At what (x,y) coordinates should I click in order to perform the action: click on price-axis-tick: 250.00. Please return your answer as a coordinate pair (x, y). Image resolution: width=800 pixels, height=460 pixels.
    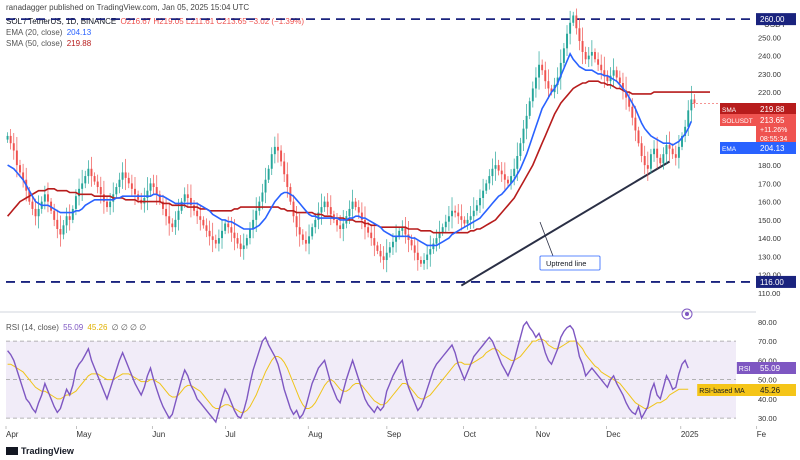
    Looking at the image, I should click on (769, 37).